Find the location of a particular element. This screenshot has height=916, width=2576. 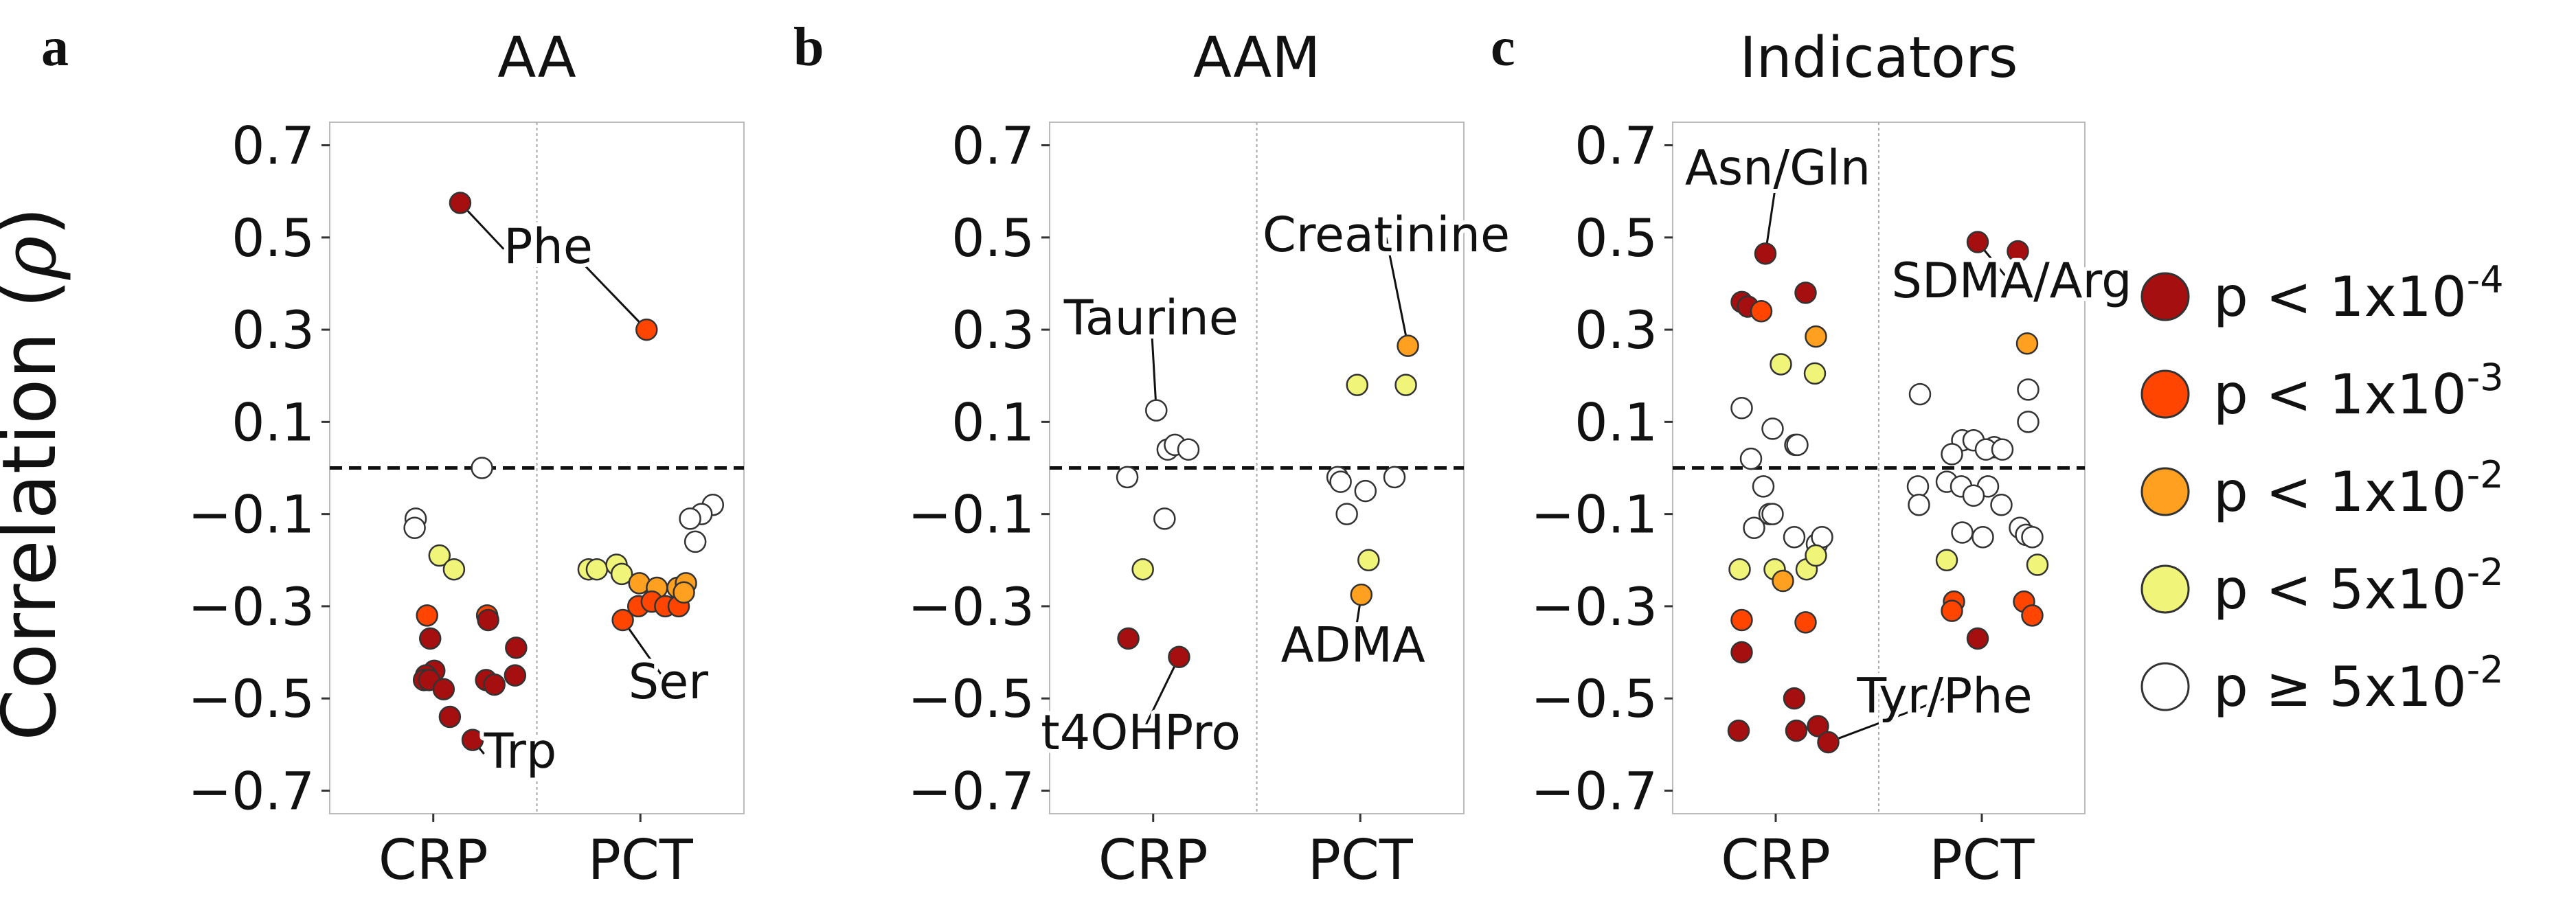

legend-label-exponent: -3 is located at coordinates (2485, 377).